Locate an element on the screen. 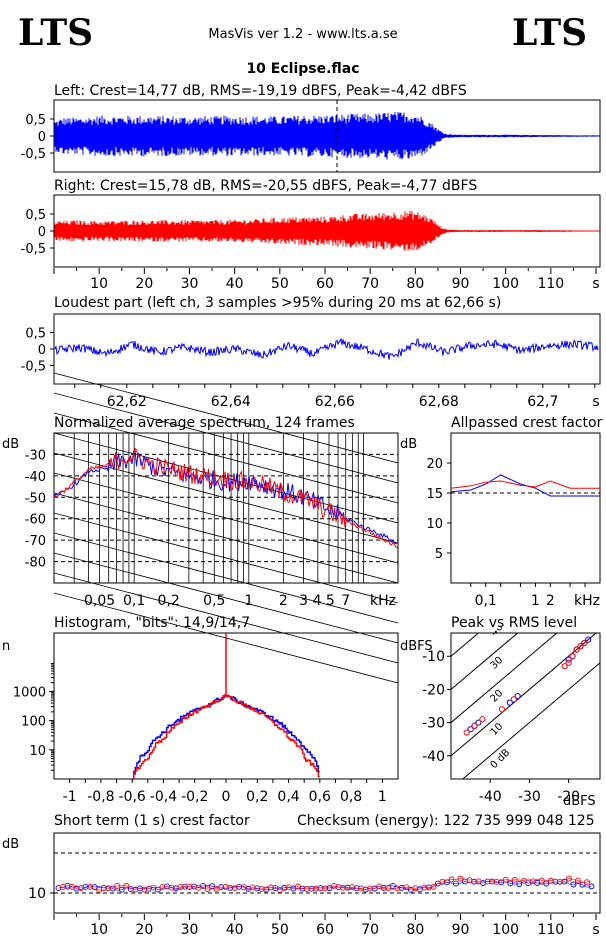  histogram-xtick-label: -0,4 is located at coordinates (163, 797).